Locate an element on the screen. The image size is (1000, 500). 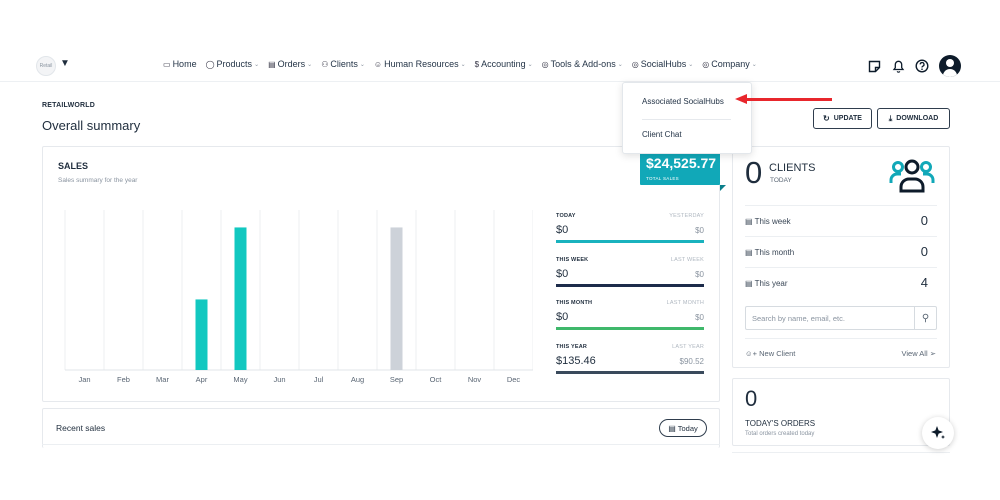
annotation-arrow-head is located at coordinates (741, 99).